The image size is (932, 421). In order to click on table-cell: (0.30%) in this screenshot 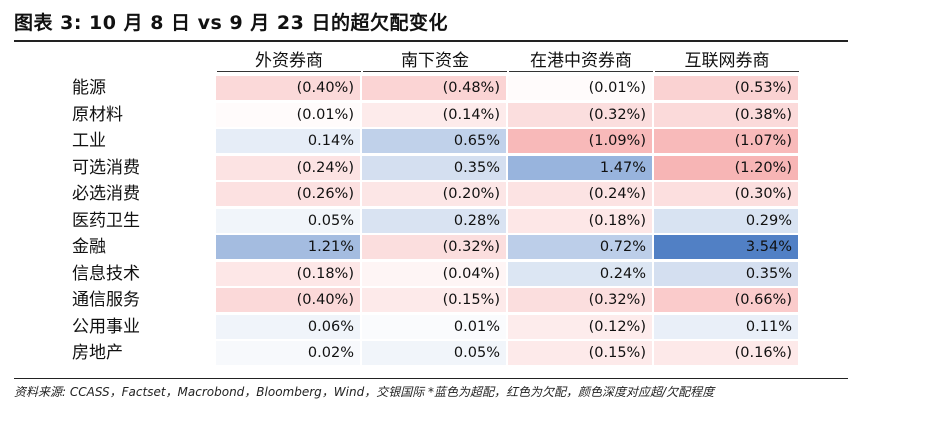, I will do `click(726, 194)`.